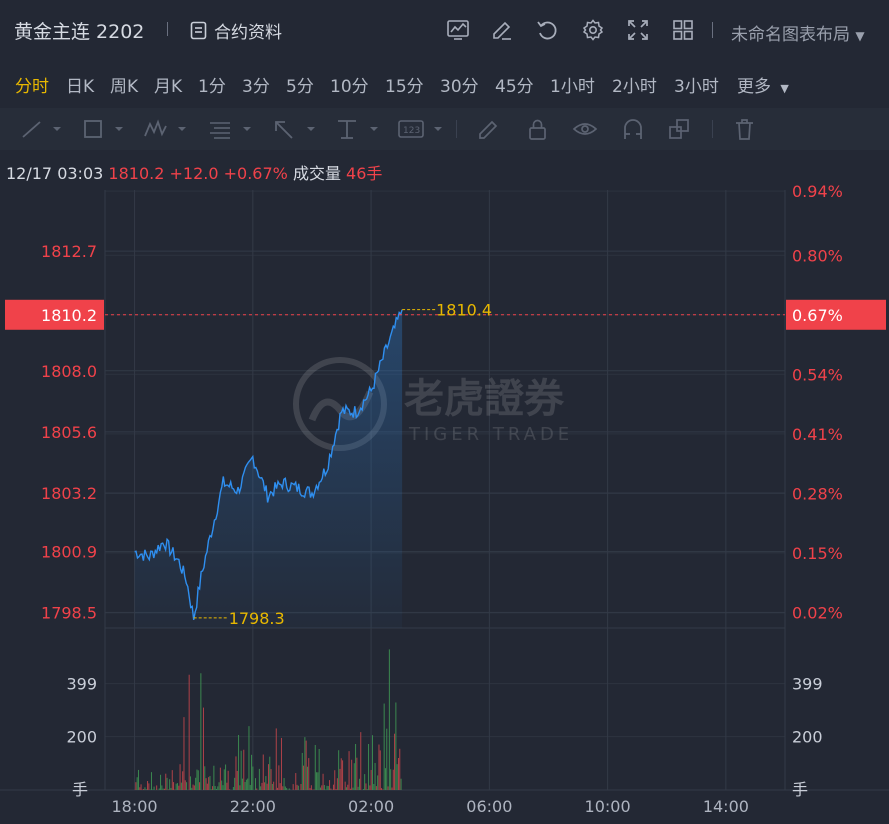 The height and width of the screenshot is (824, 889). I want to click on y-tick-label-left: 1803.2, so click(69, 493).